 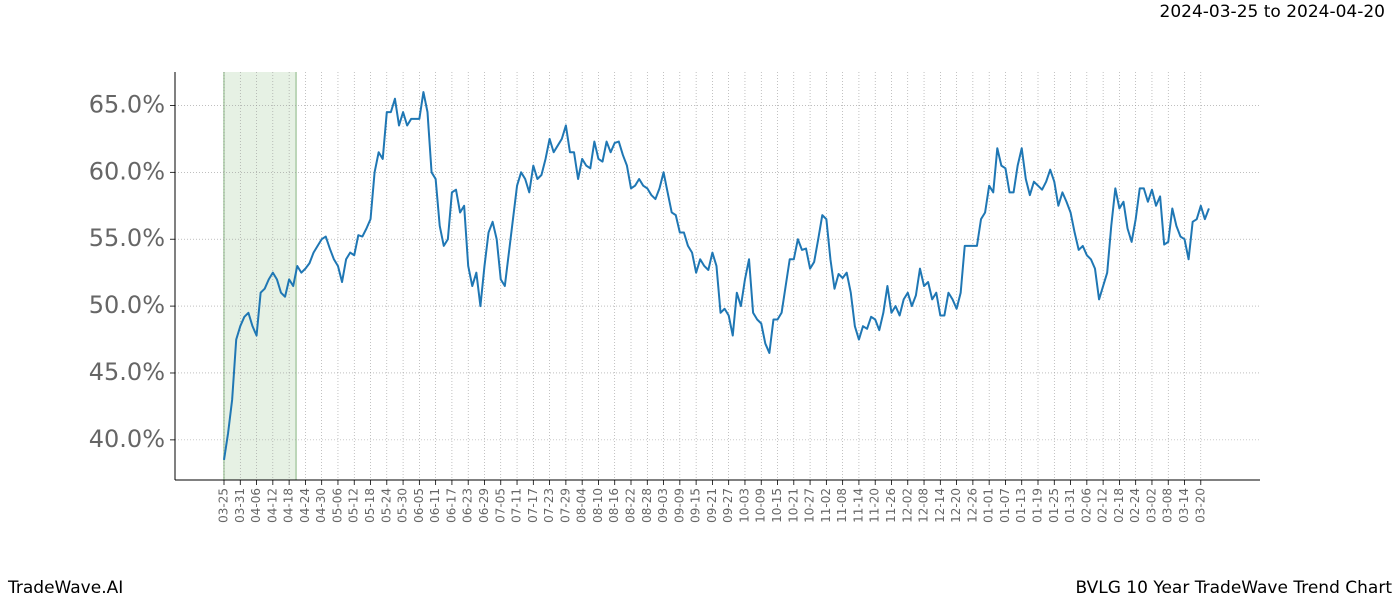 What do you see at coordinates (533, 505) in the screenshot?
I see `x-tick-label: 07-17` at bounding box center [533, 505].